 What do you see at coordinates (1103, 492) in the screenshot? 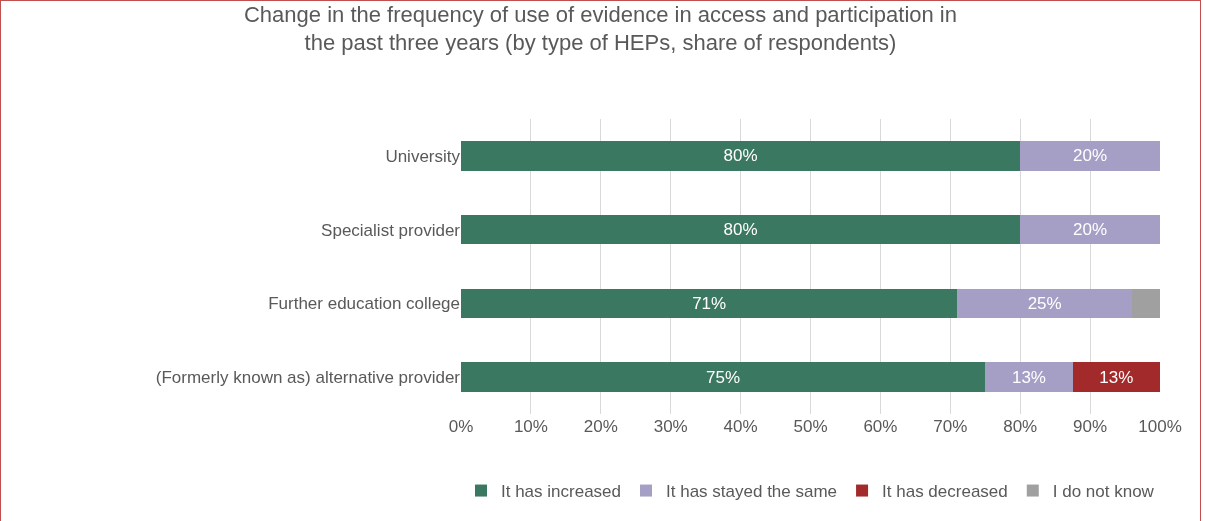
I see `legend-label: I do not know` at bounding box center [1103, 492].